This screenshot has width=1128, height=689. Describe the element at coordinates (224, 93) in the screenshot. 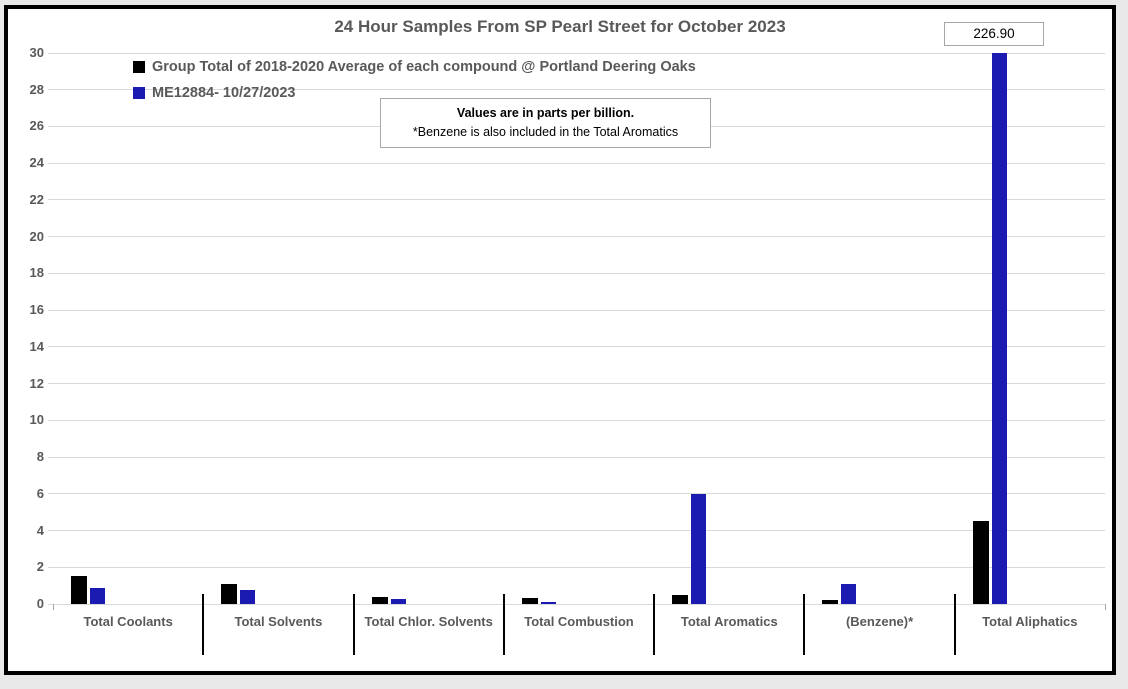

I see `legend-label-sample: ME12884- 10/27/2023` at that location.